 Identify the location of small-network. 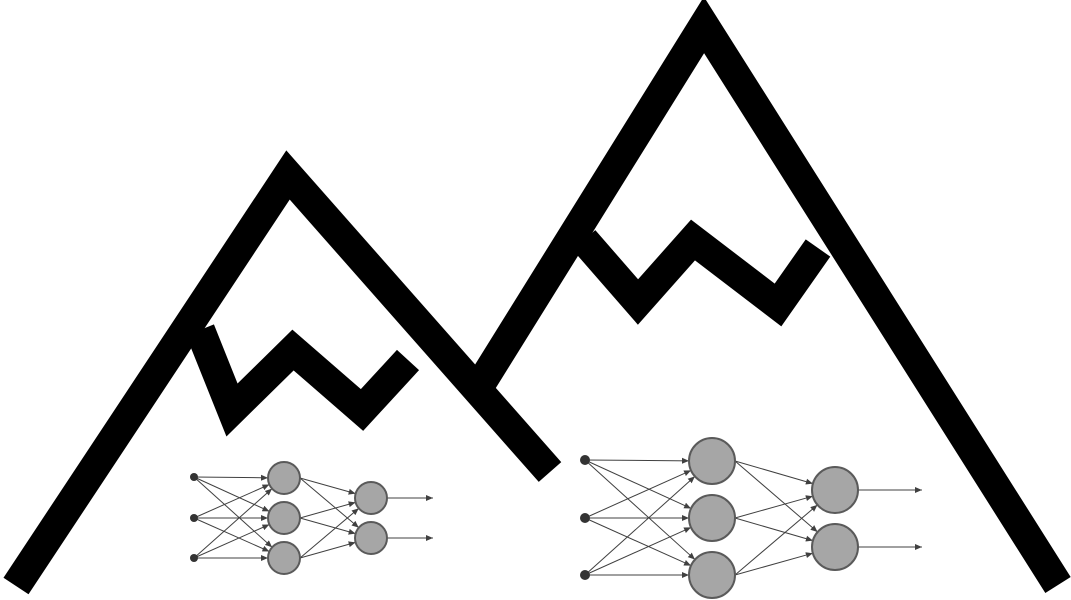
(311, 518).